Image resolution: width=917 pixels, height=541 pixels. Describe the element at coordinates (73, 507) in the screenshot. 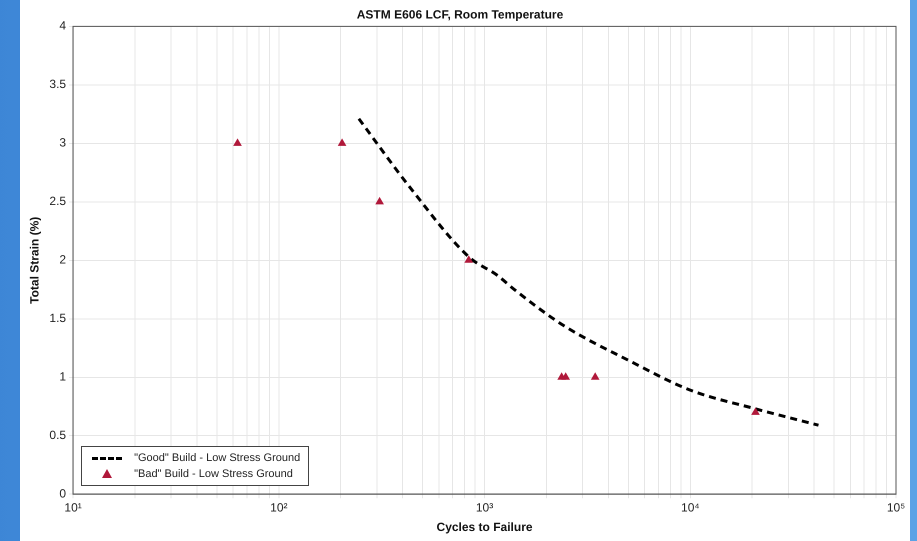

I see `x-tick-label: 10¹` at that location.